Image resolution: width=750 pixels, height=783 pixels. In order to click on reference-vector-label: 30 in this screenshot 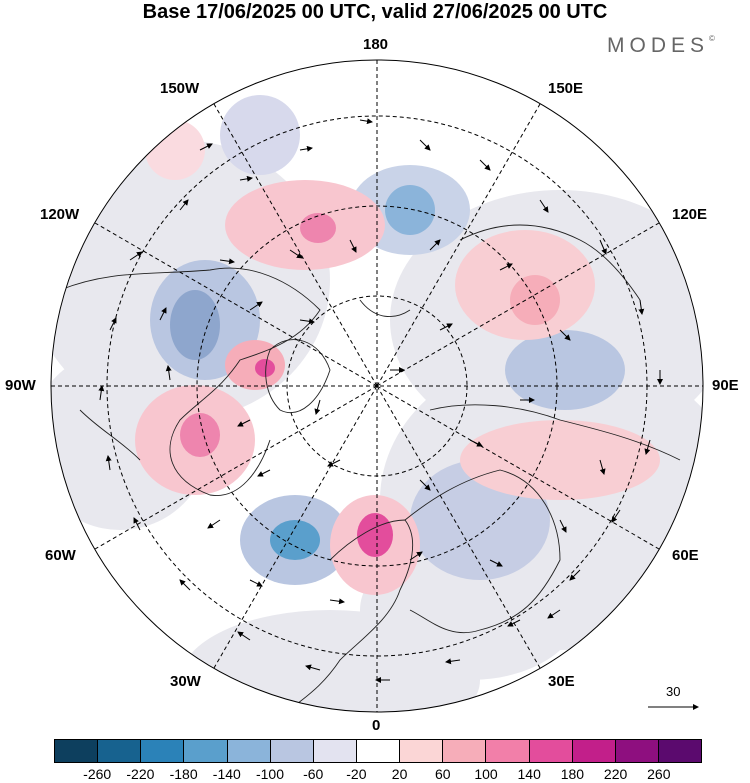, I will do `click(673, 691)`.